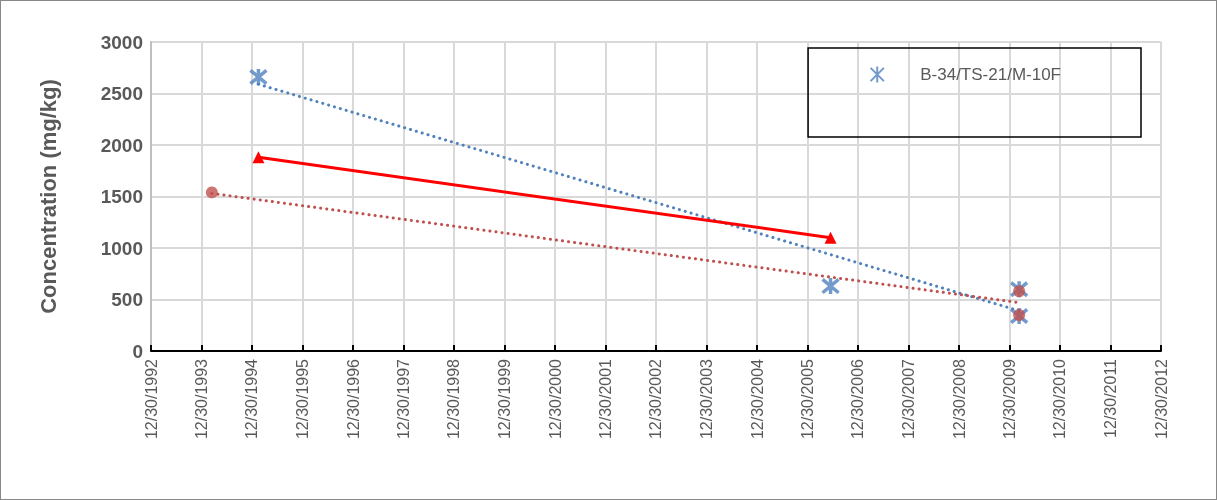 This screenshot has width=1217, height=500. What do you see at coordinates (1009, 399) in the screenshot?
I see `x-tick-label: 12/30/2009` at bounding box center [1009, 399].